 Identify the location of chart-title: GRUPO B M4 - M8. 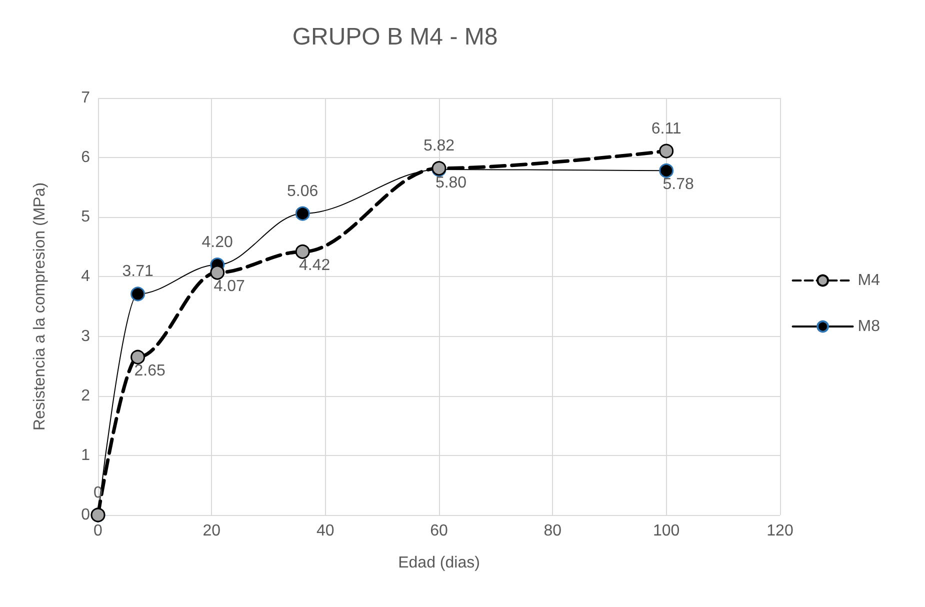
(395, 37).